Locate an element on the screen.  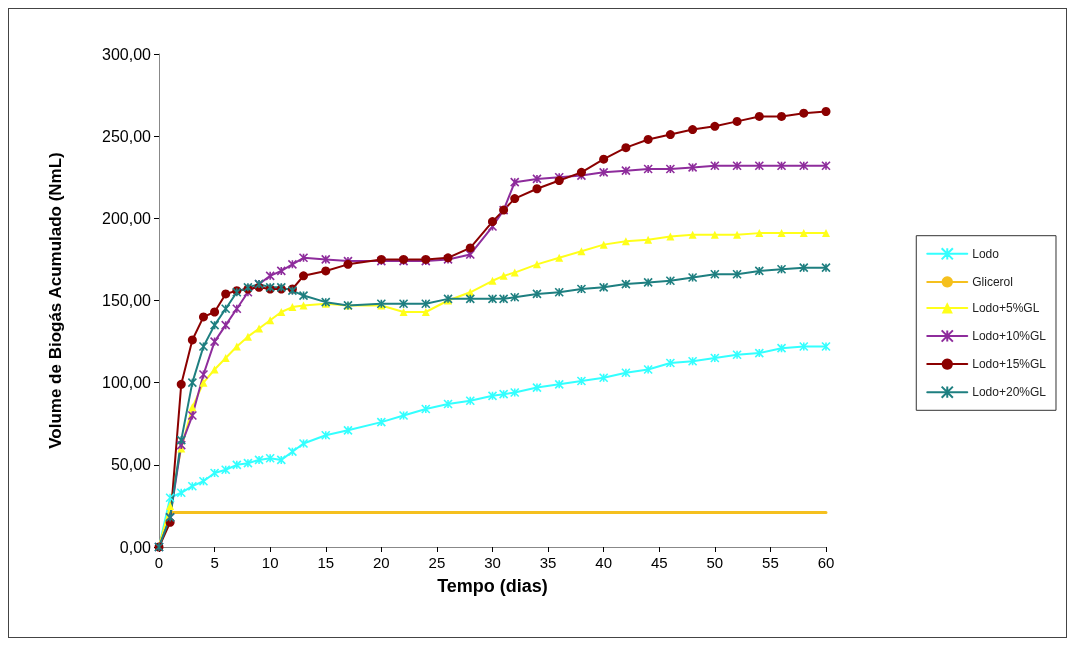
x-tick-label: 10 is located at coordinates (270, 562).